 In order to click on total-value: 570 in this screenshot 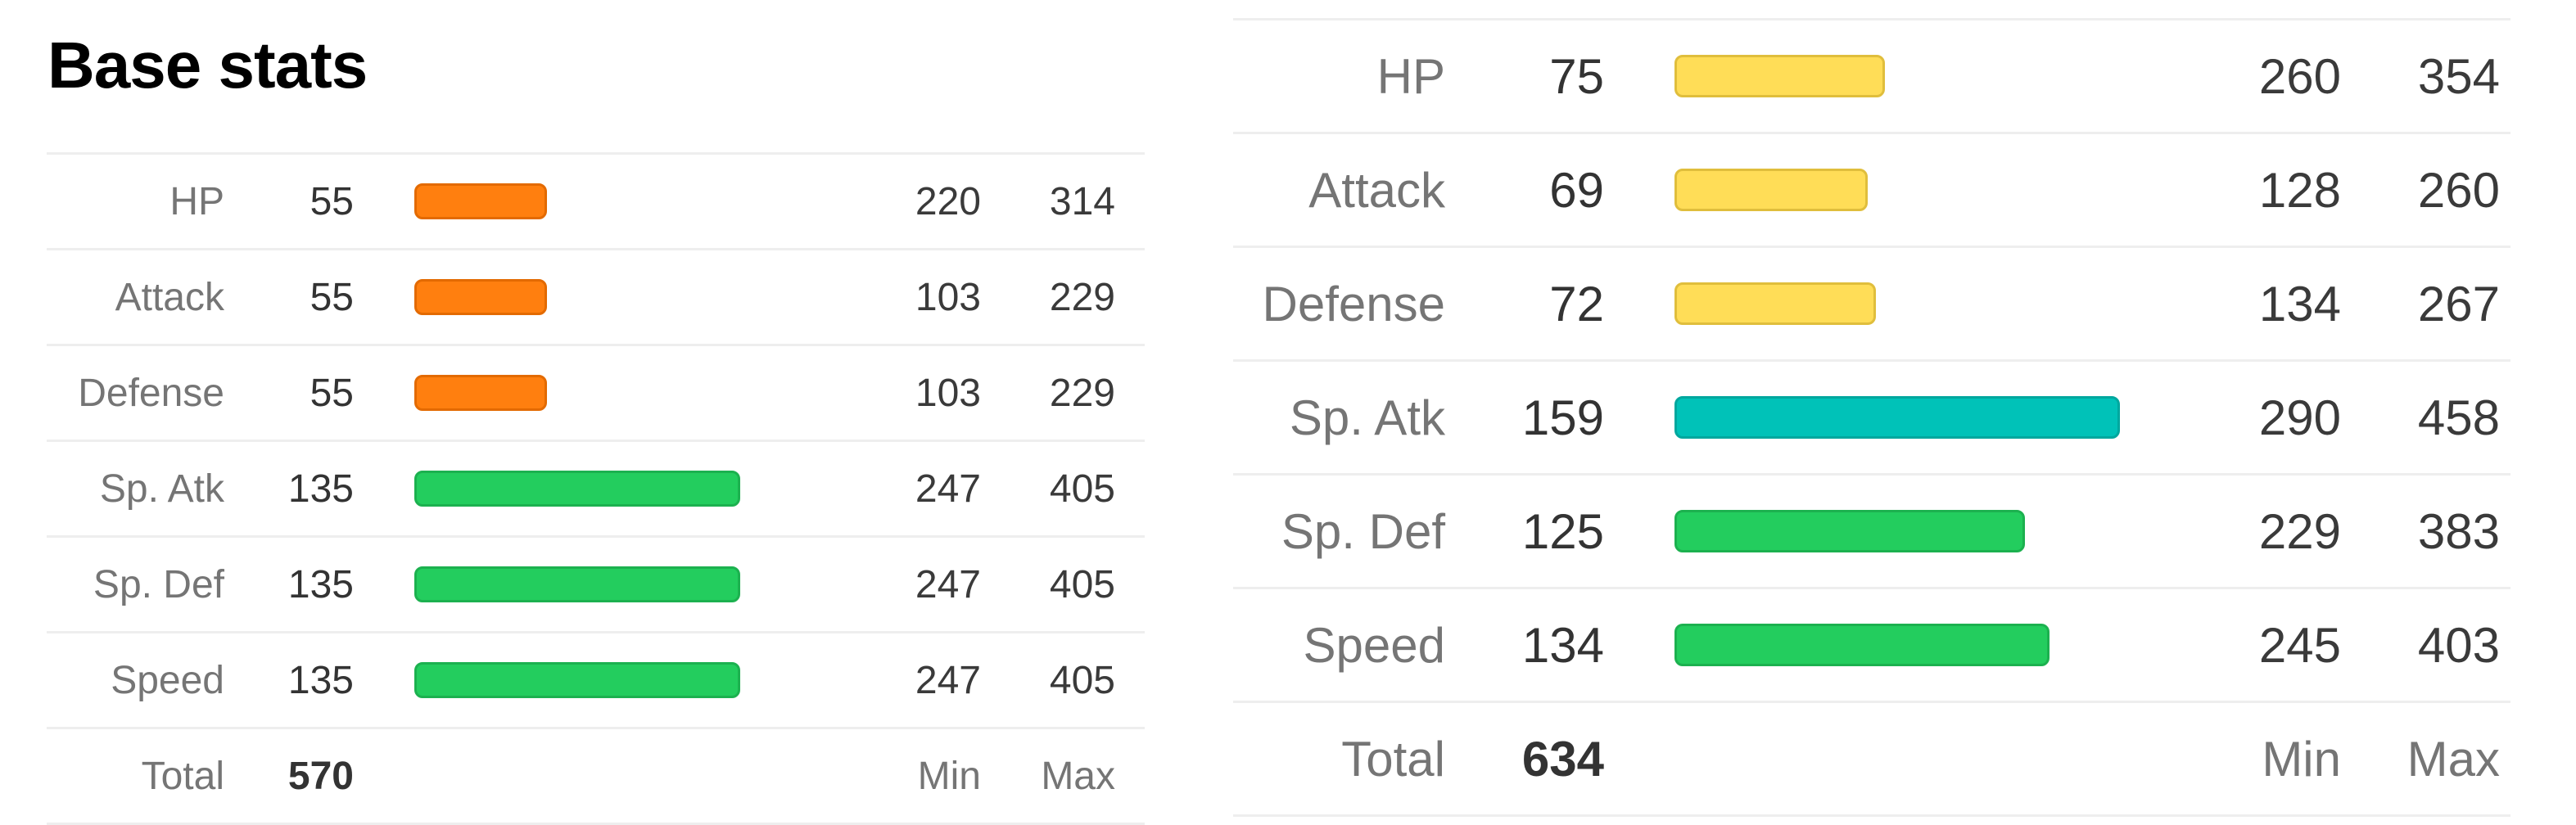, I will do `click(320, 776)`.